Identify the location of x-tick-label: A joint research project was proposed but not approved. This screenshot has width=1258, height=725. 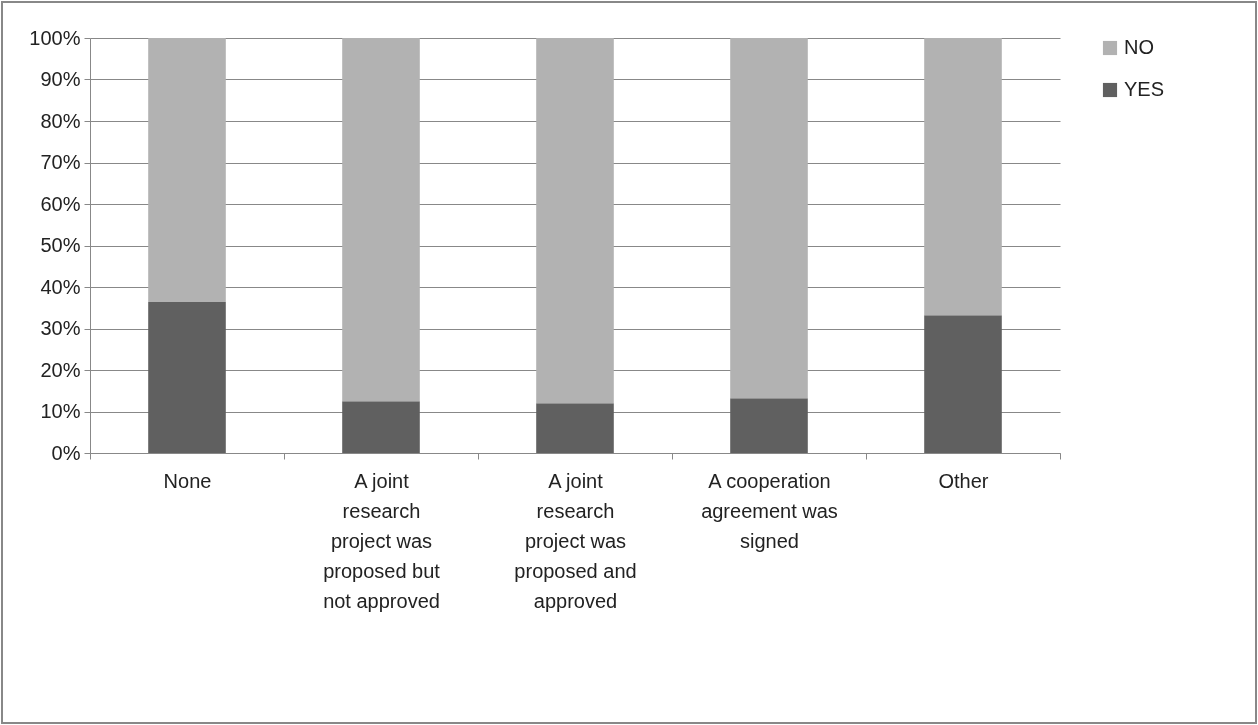
(382, 540).